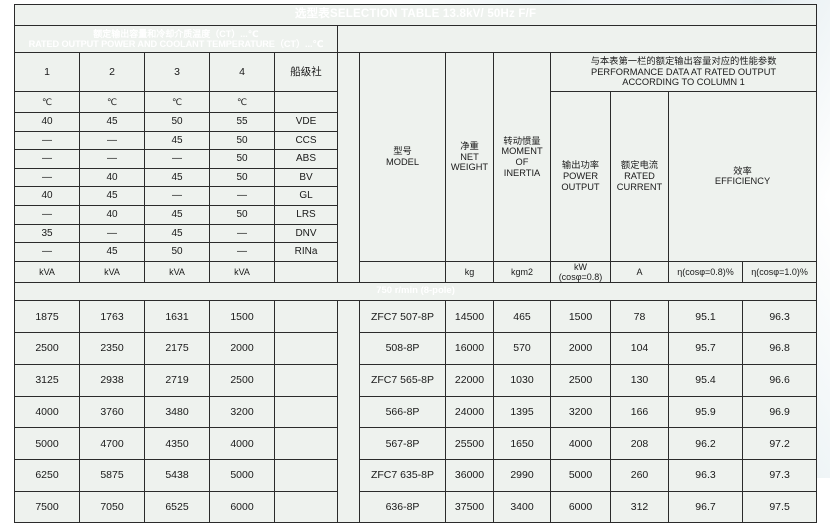 The height and width of the screenshot is (523, 830). What do you see at coordinates (639, 475) in the screenshot?
I see `cell-rated-current: 260` at bounding box center [639, 475].